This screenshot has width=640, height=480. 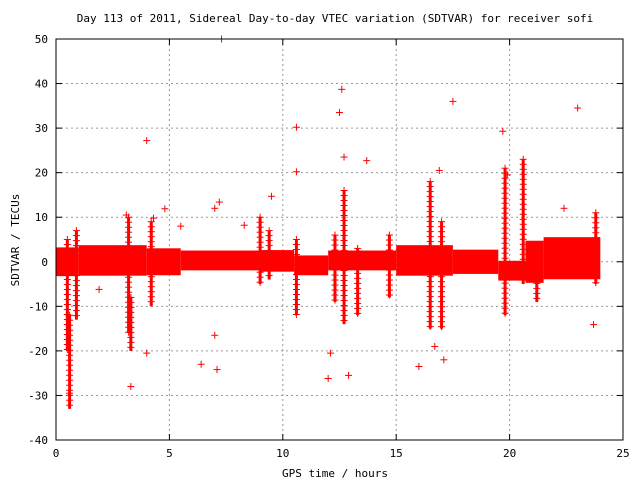 I want to click on x-tick-label: 5, so click(x=169, y=453).